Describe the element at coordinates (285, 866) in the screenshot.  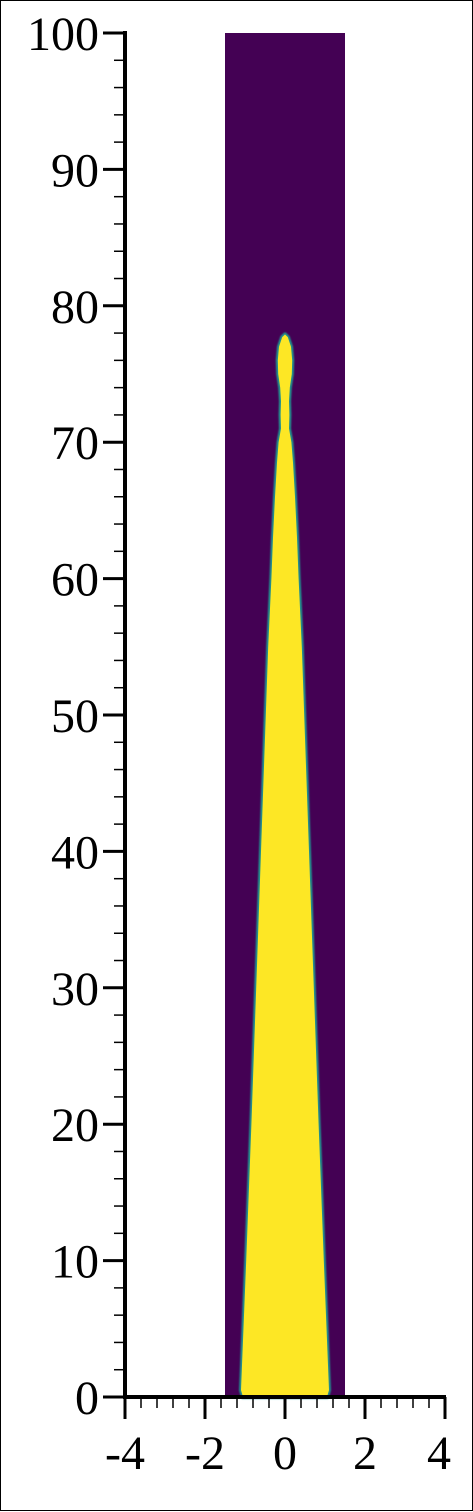
I see `jet-region` at that location.